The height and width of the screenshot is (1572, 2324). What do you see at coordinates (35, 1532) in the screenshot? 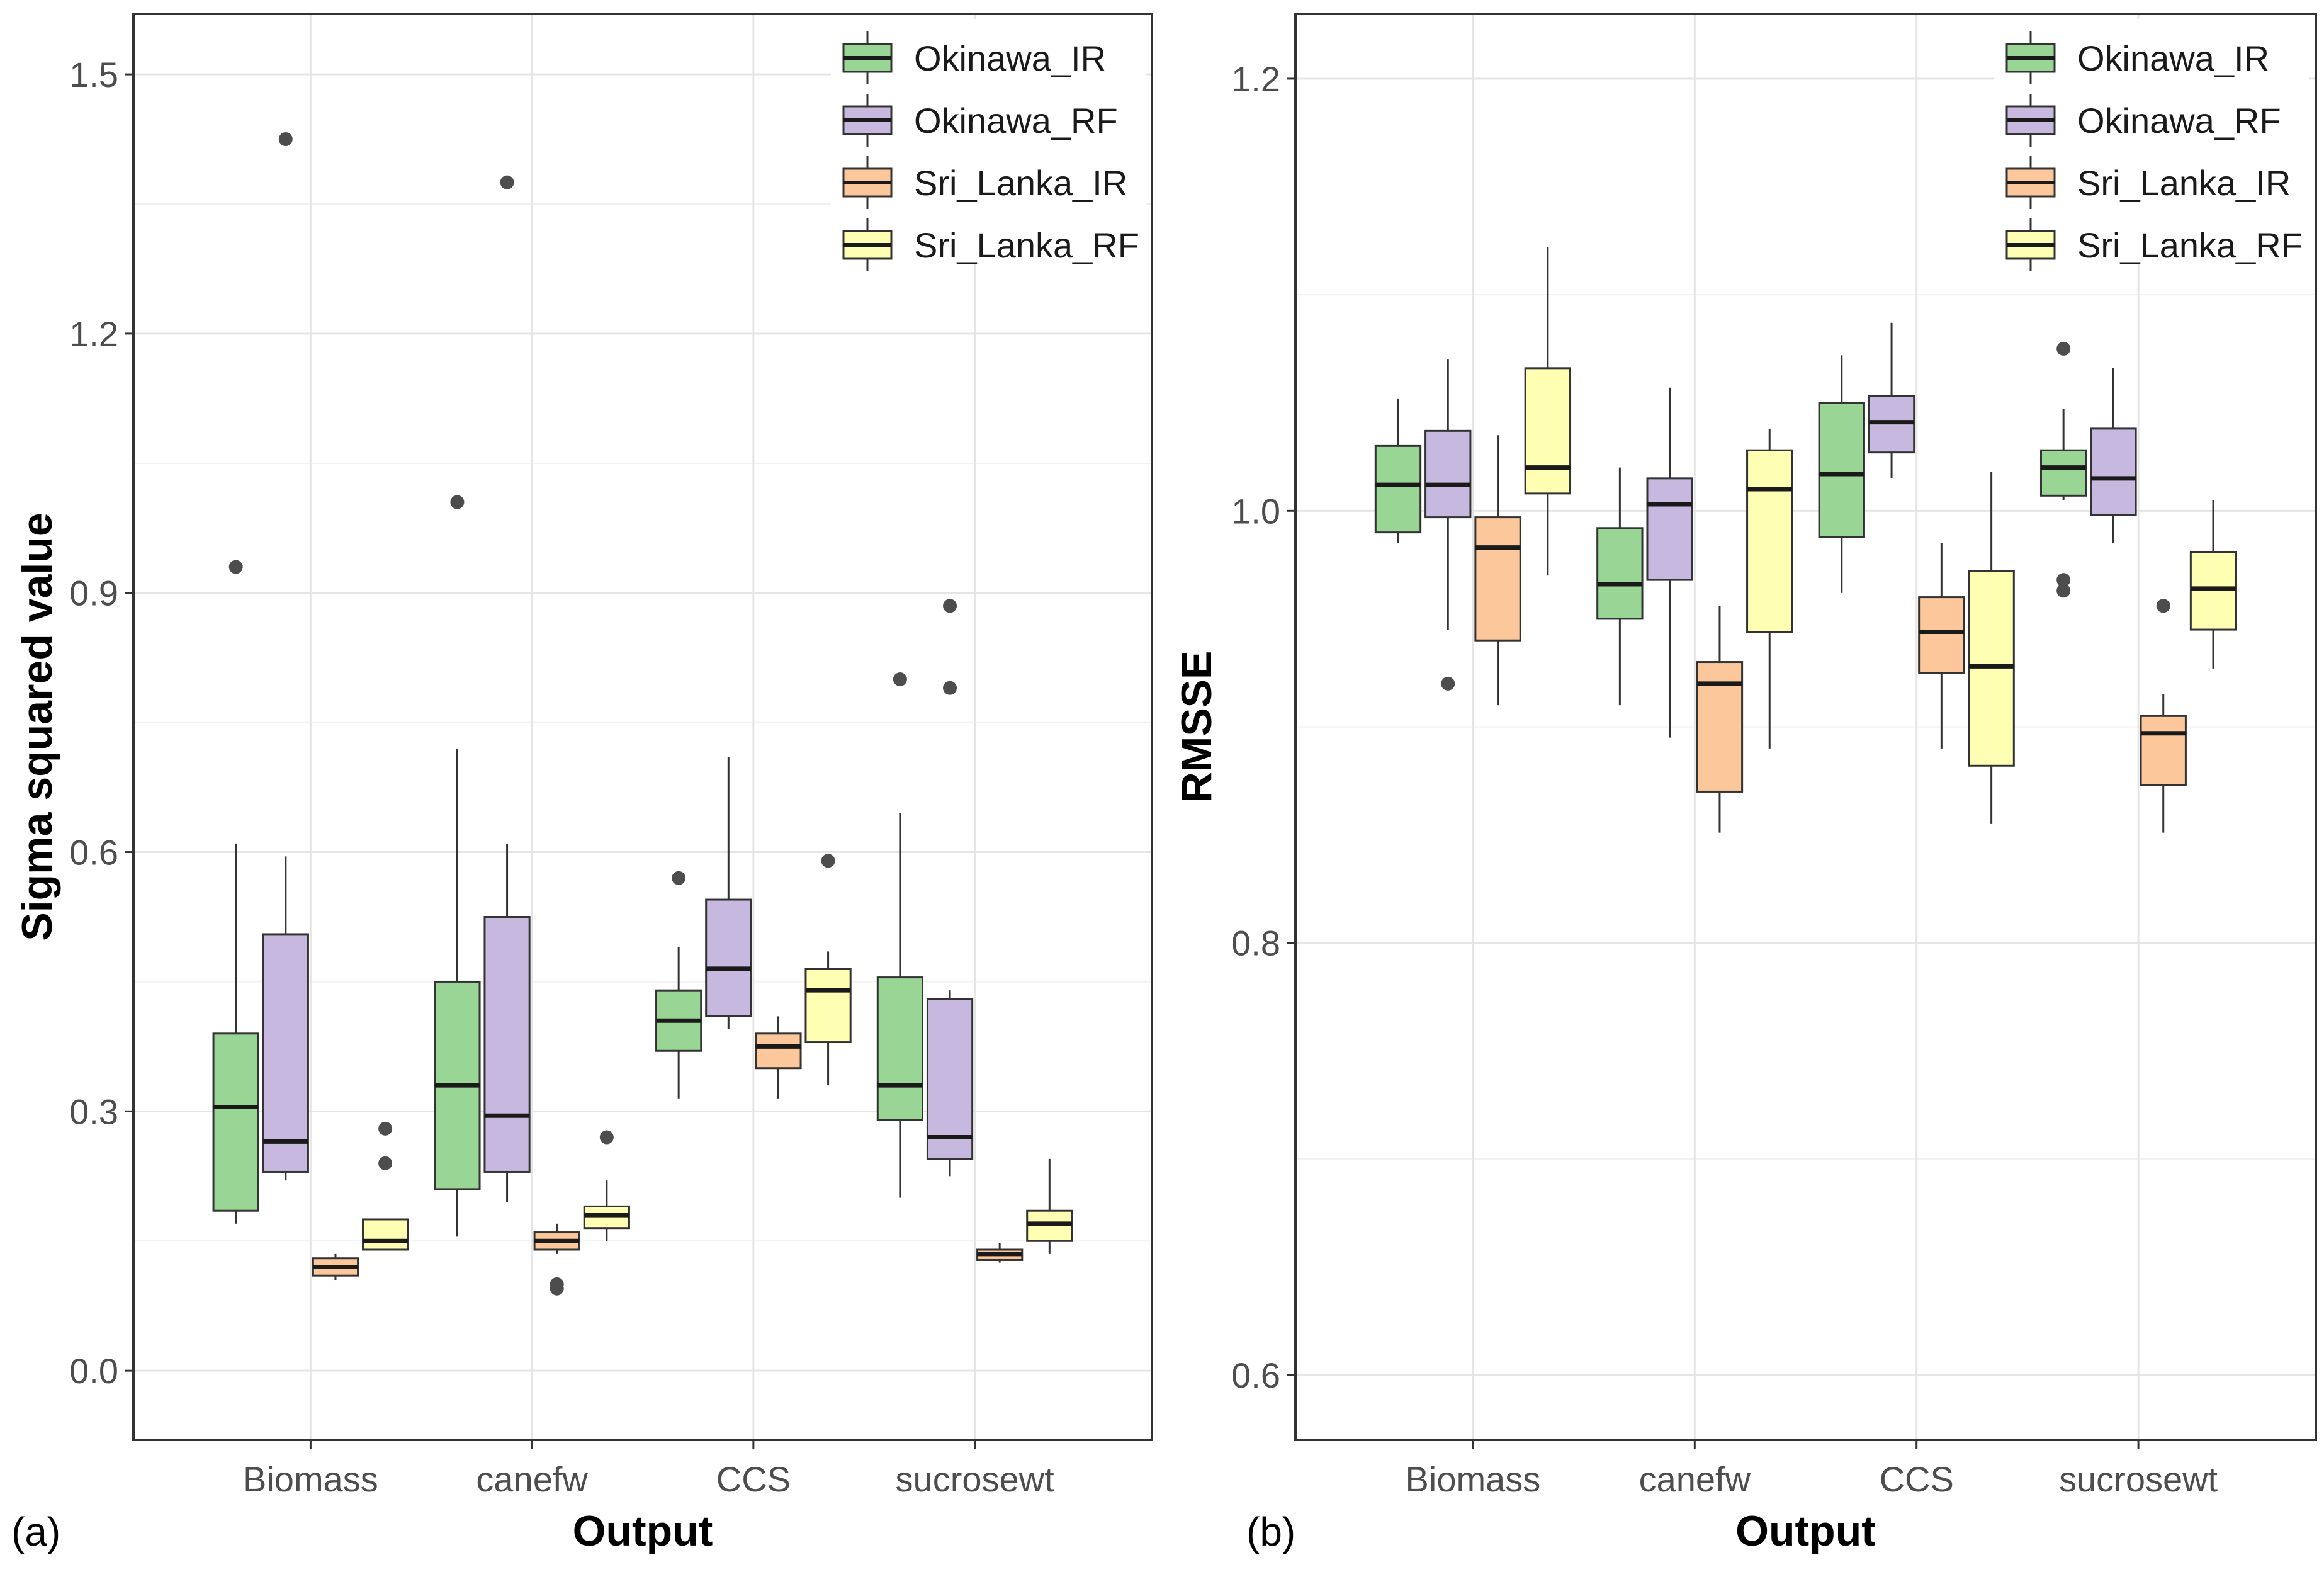
I see `panel-label: (a)` at bounding box center [35, 1532].